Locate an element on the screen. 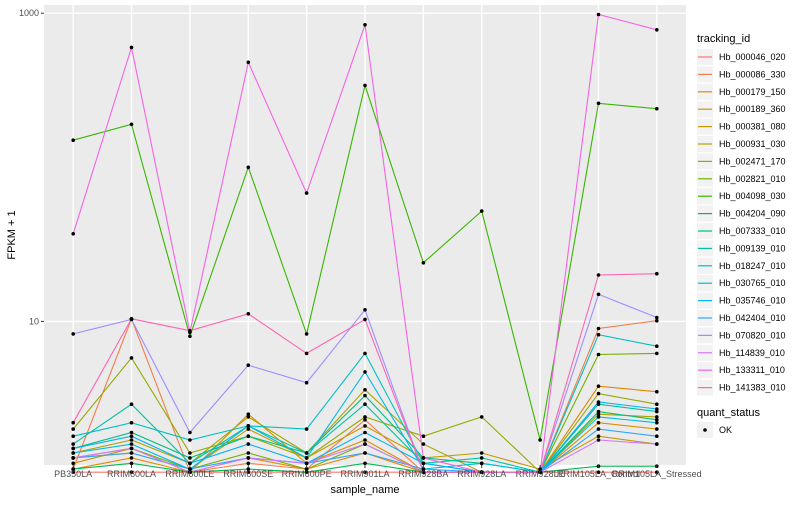  x-tick-label: RRIM901LA is located at coordinates (364, 474).